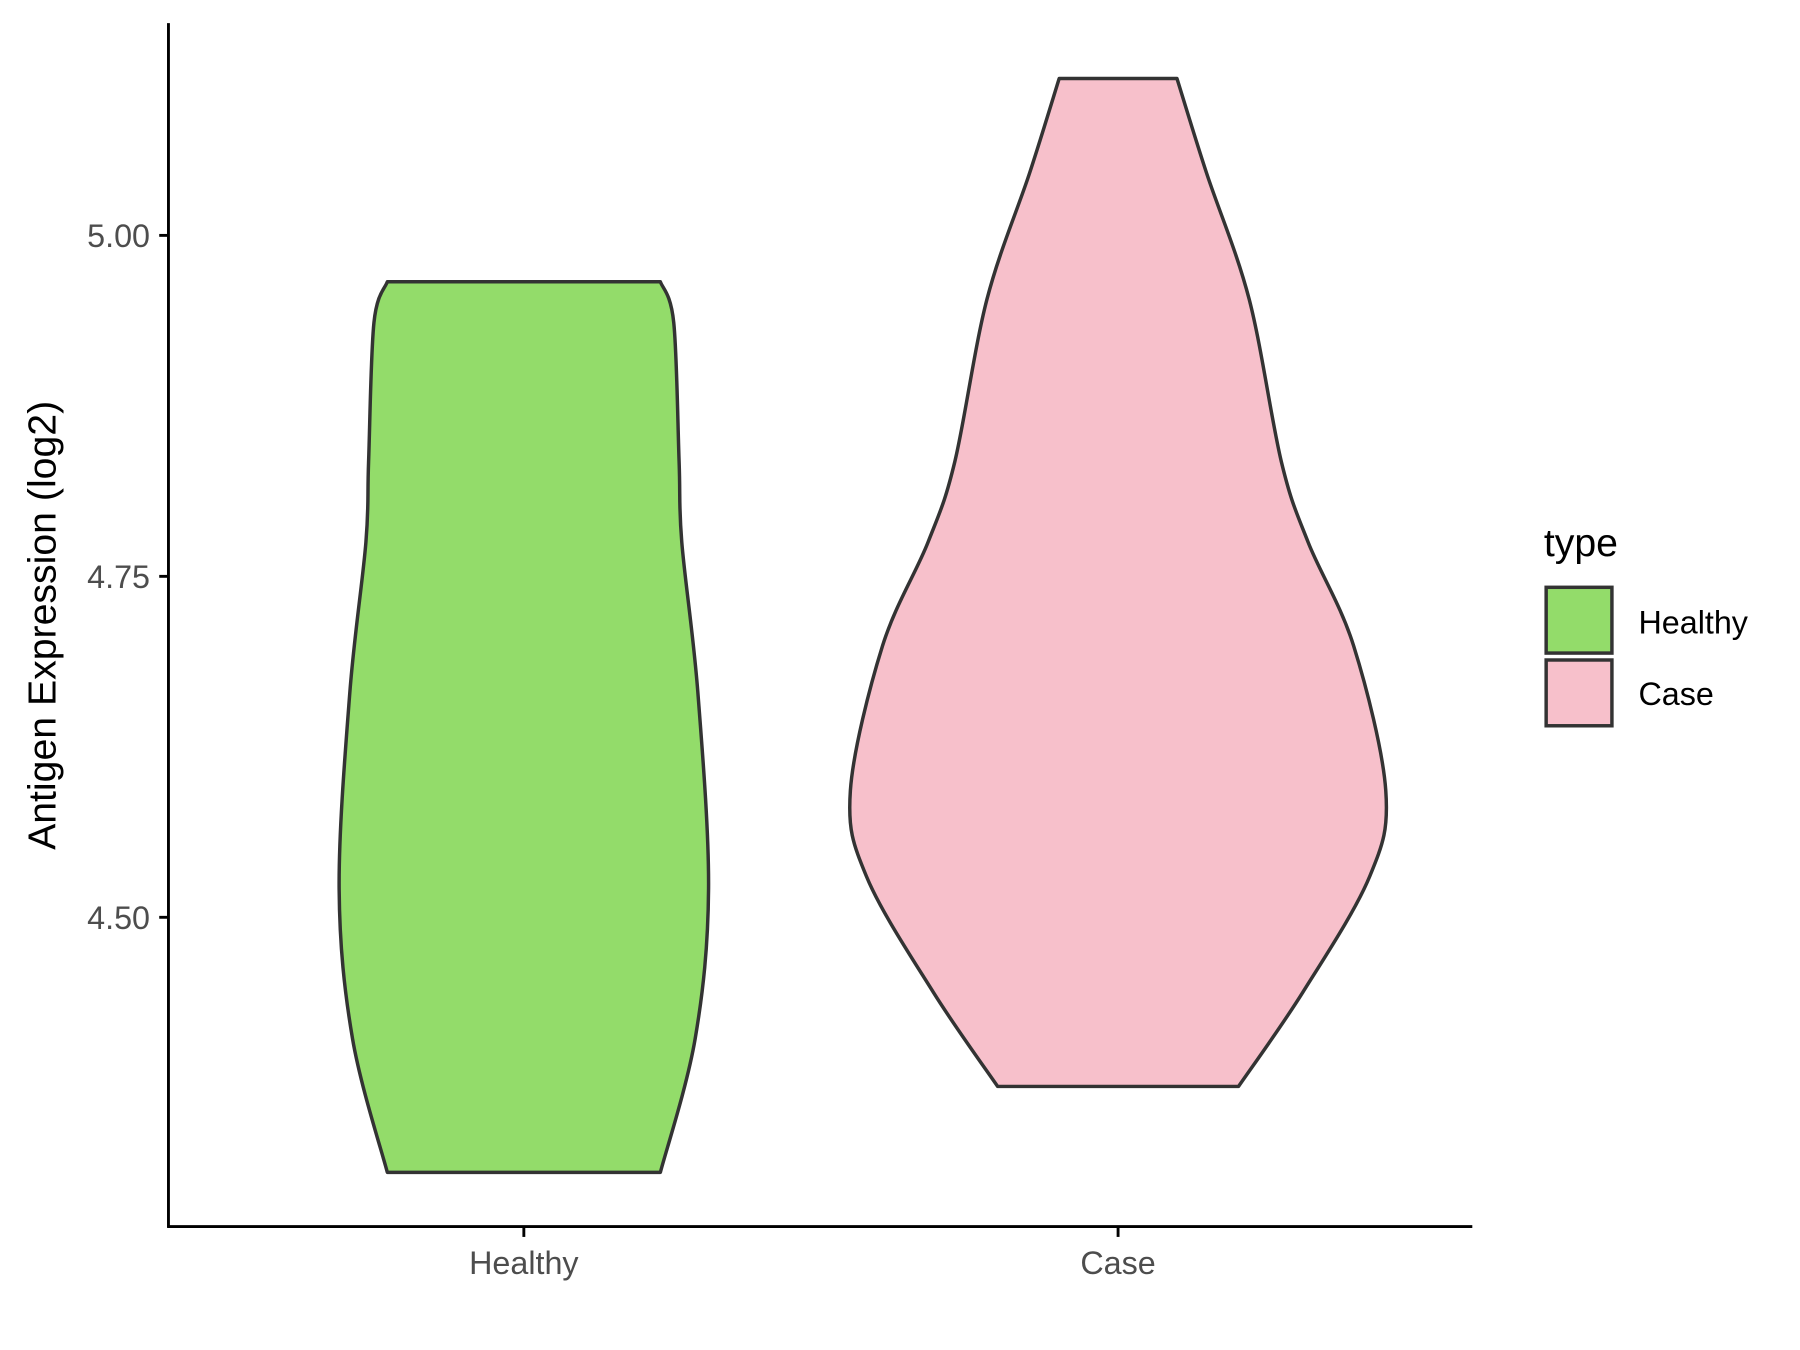  What do you see at coordinates (1693, 622) in the screenshot?
I see `legend-label-healthy: Healthy` at bounding box center [1693, 622].